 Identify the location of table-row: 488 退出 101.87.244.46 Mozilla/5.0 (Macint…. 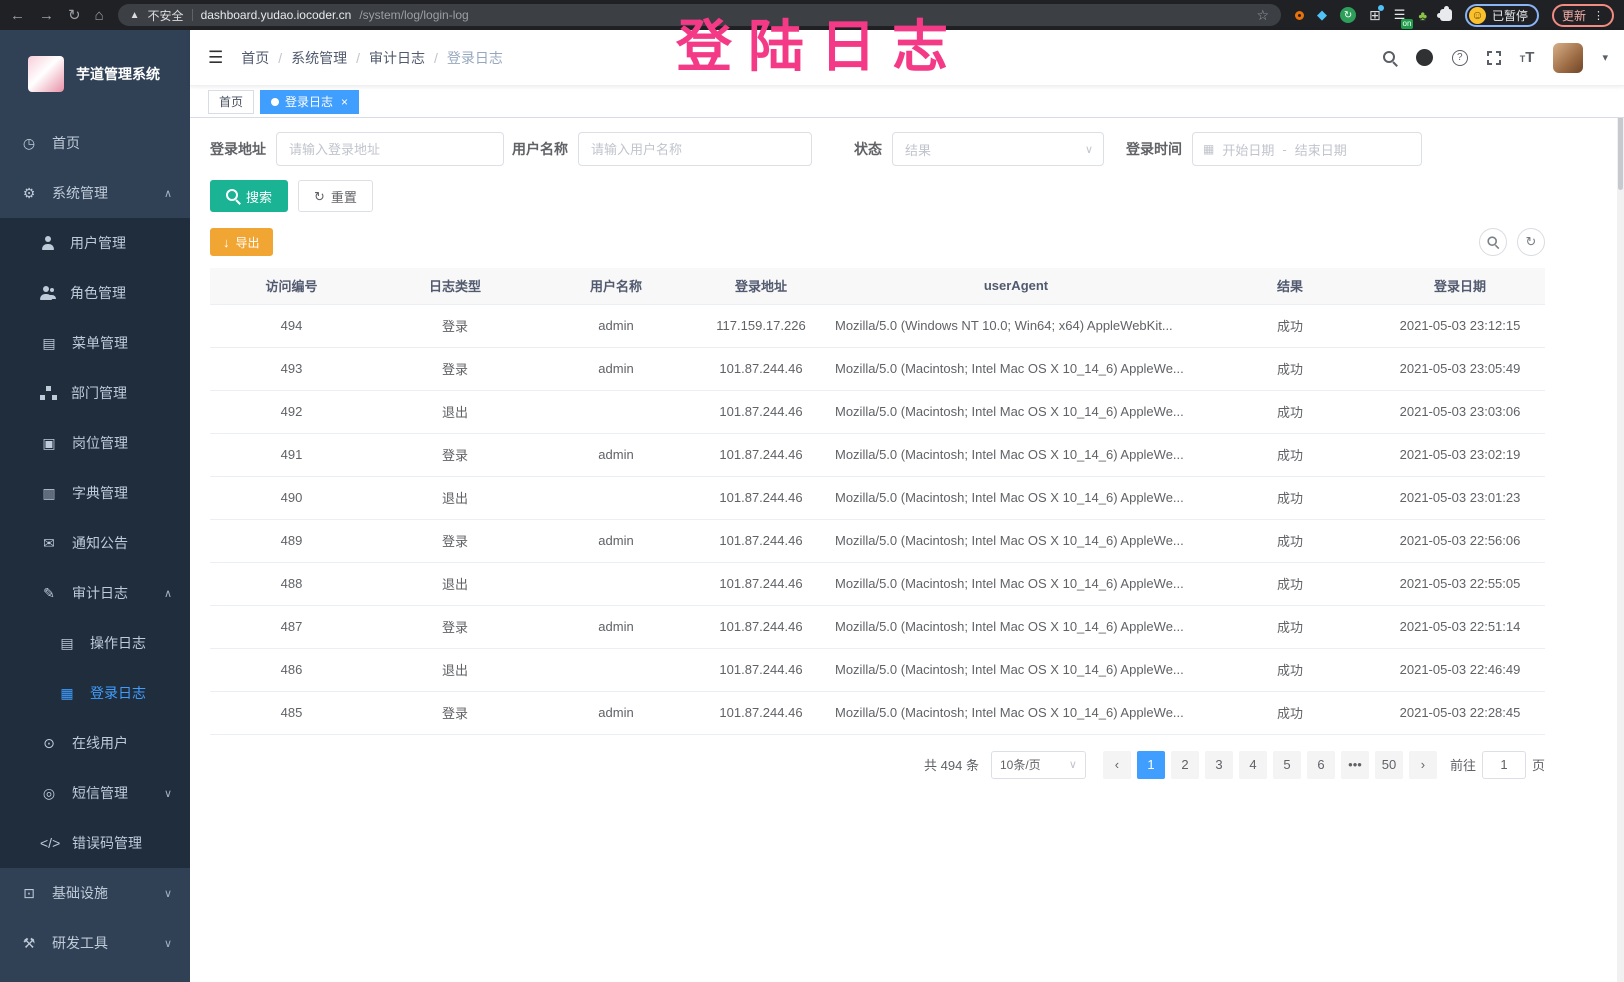
(877, 584).